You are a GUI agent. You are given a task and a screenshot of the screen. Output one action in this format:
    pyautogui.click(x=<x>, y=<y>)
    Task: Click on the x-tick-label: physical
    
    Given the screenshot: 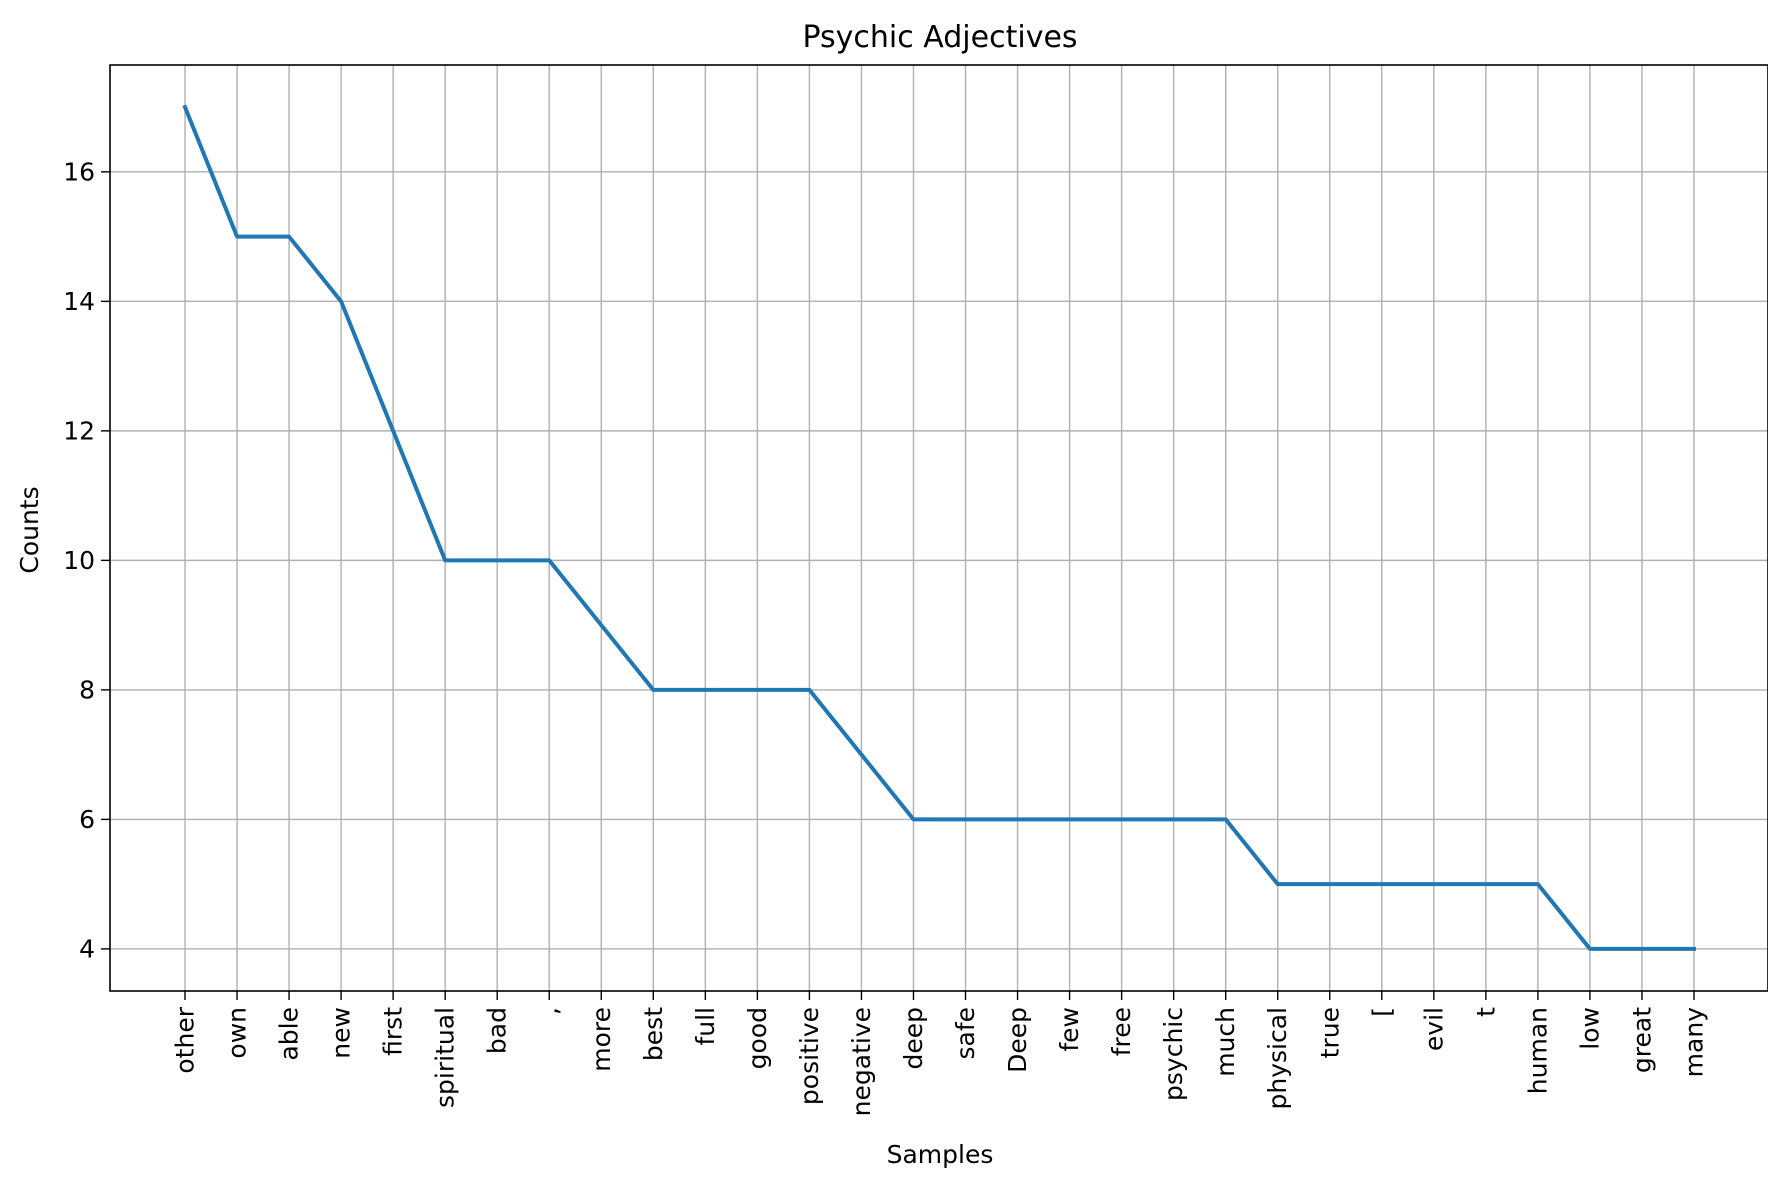 What is the action you would take?
    pyautogui.click(x=1277, y=1058)
    